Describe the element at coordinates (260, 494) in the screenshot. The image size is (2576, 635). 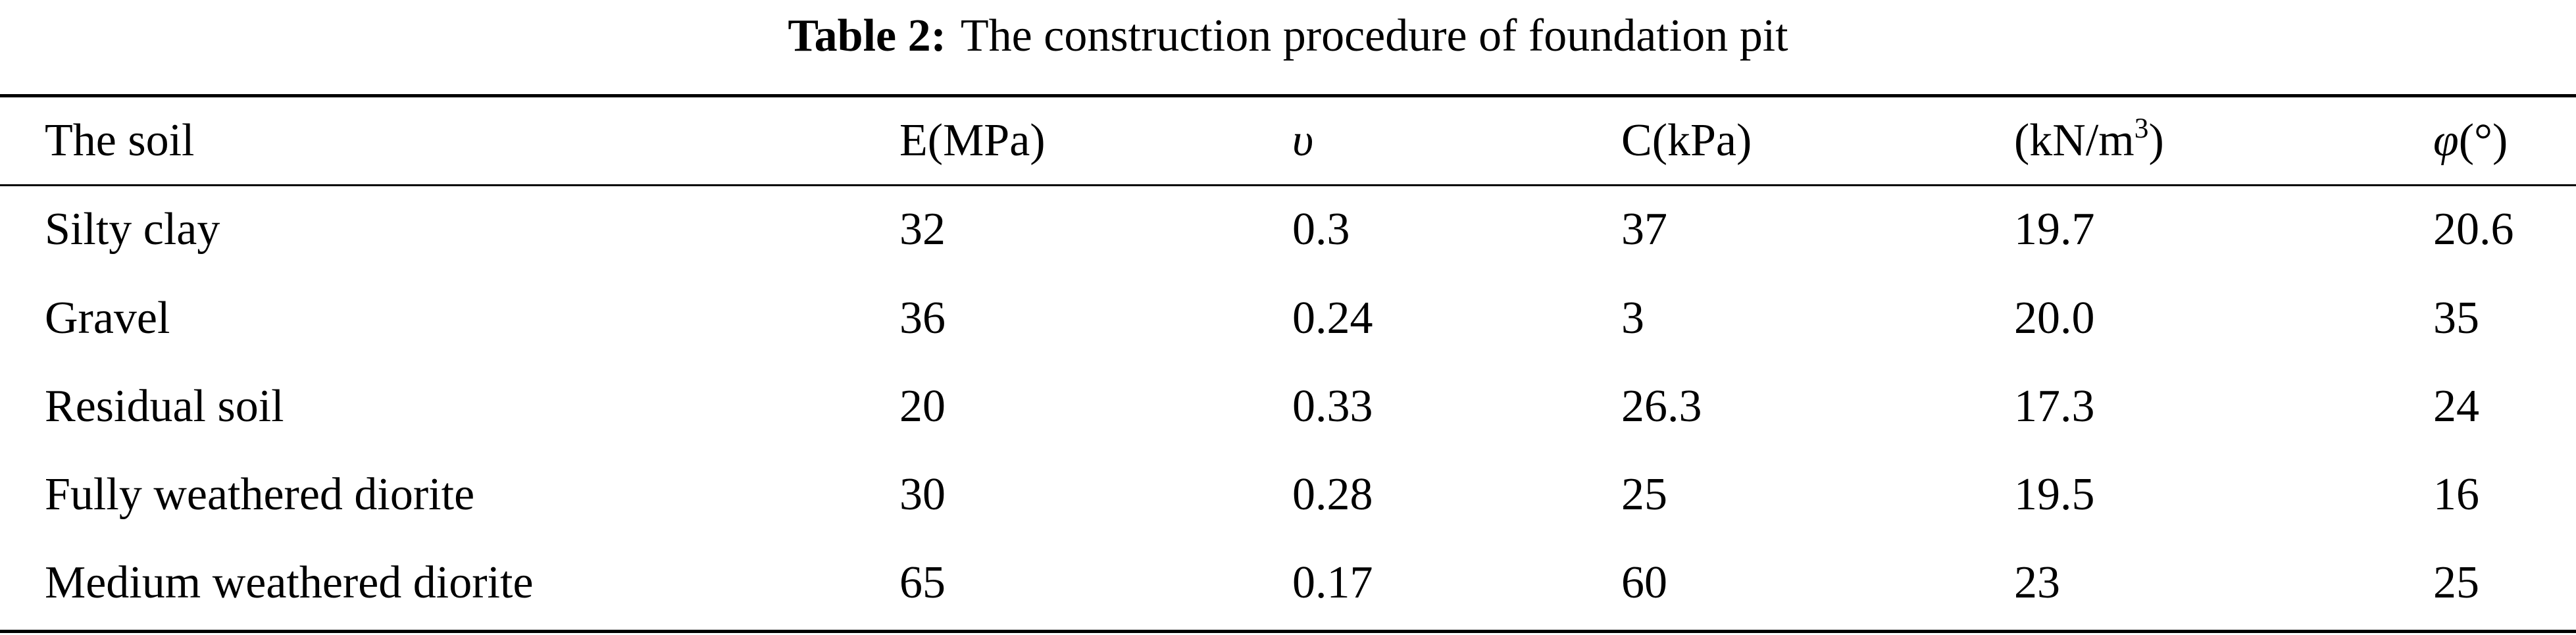
I see `cell-soil: Fully weathered diorite` at that location.